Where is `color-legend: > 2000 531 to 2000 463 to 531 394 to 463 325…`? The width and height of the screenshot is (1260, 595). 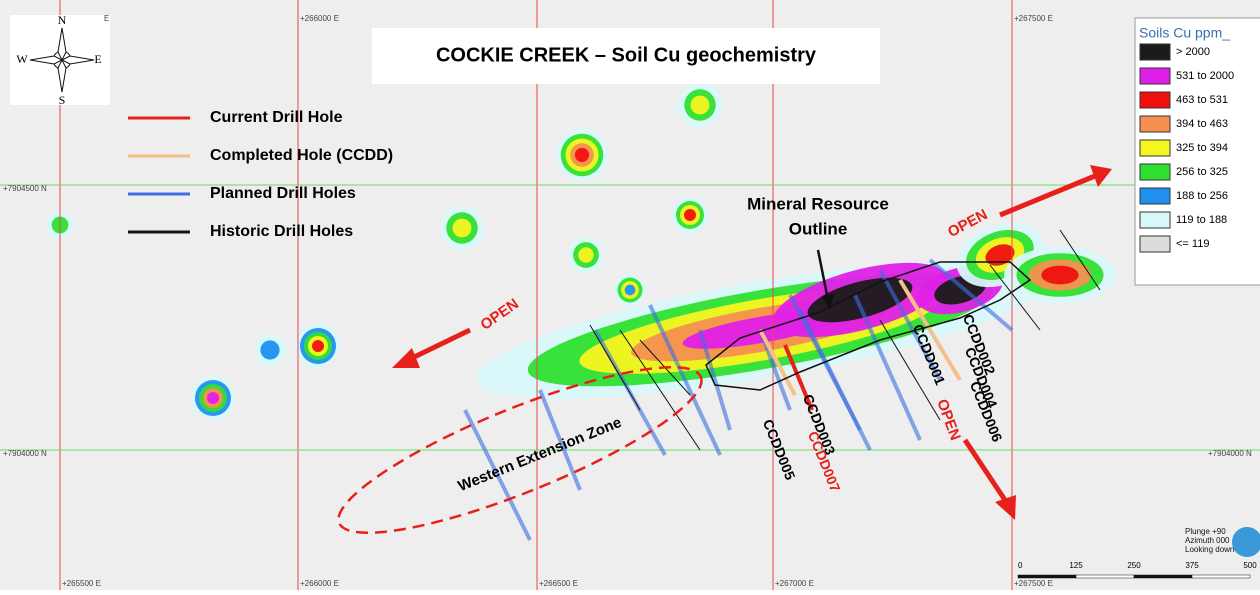 color-legend: > 2000 531 to 2000 463 to 531 394 to 463 325… is located at coordinates (1186, 148).